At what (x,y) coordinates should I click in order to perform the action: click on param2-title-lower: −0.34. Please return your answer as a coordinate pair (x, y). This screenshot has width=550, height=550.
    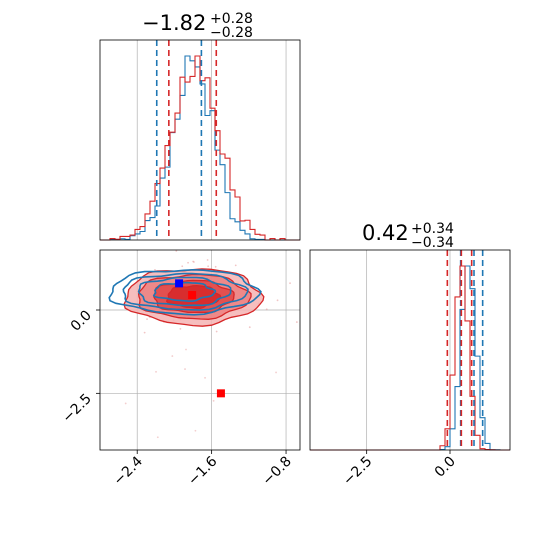
    Looking at the image, I should click on (432, 243).